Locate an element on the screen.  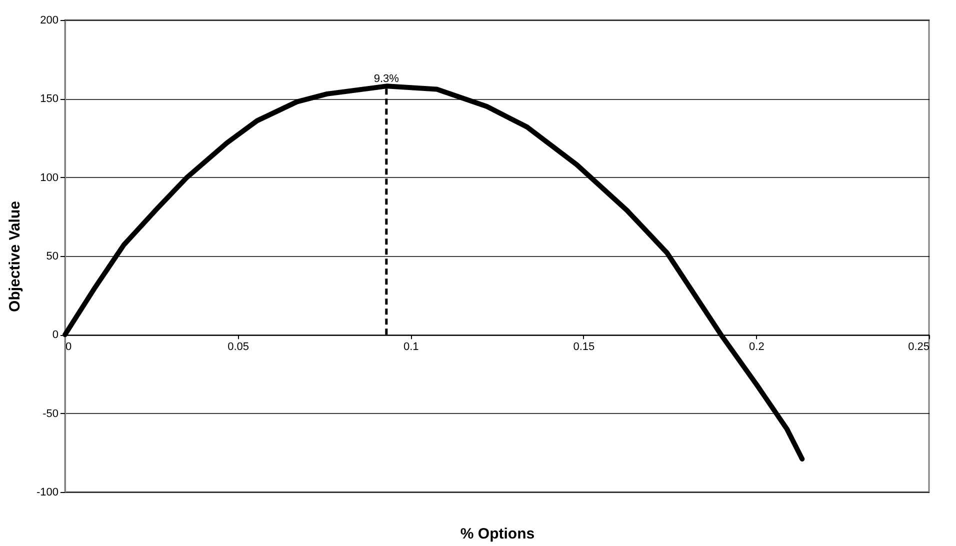
x-tick-label: 0.2 is located at coordinates (756, 347).